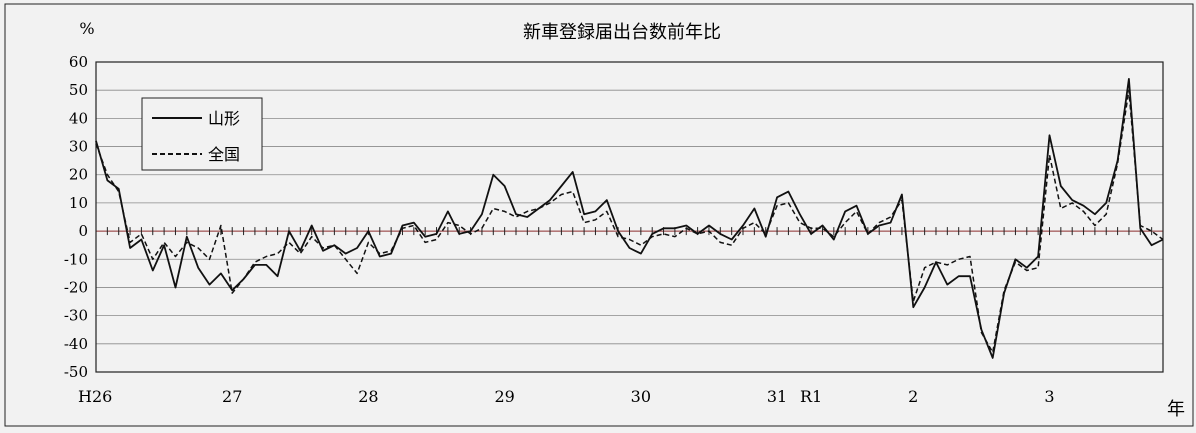 The image size is (1196, 433). What do you see at coordinates (224, 118) in the screenshot?
I see `legend-label-yamagata: 山形` at bounding box center [224, 118].